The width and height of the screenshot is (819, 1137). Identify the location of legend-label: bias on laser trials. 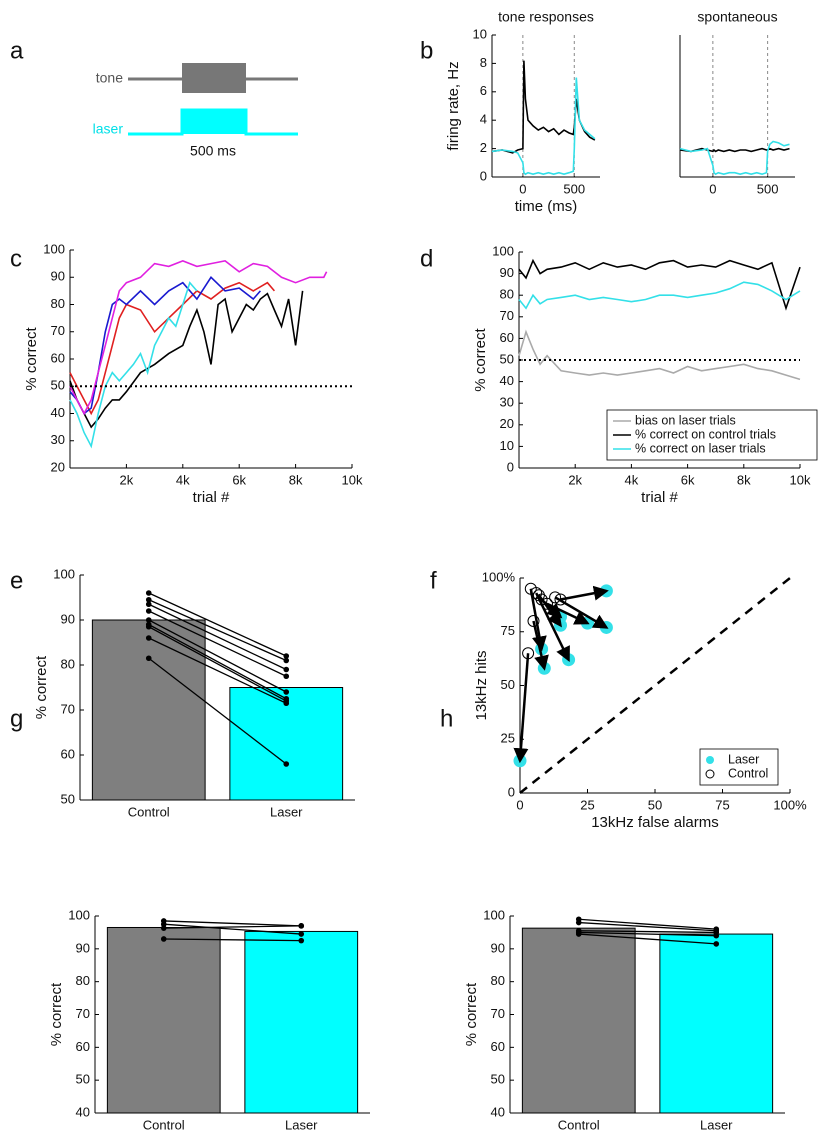
(685, 420).